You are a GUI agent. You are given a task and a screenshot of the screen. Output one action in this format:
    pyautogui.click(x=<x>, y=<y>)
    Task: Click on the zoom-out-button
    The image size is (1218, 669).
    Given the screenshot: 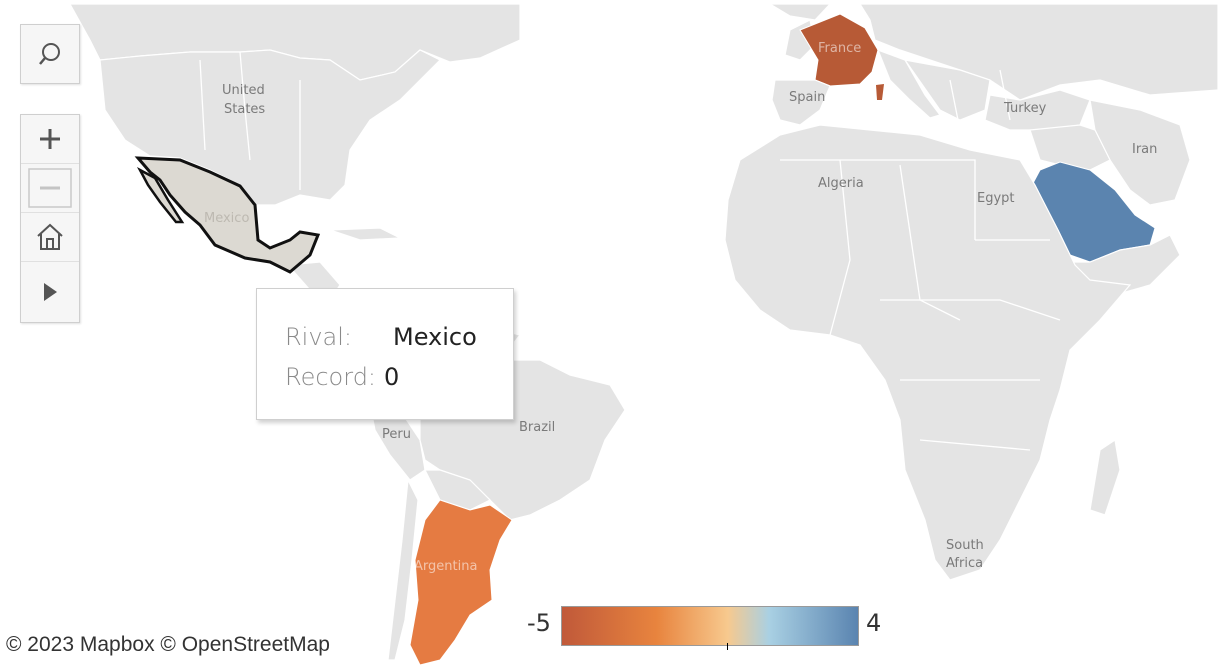 What is the action you would take?
    pyautogui.click(x=50, y=187)
    